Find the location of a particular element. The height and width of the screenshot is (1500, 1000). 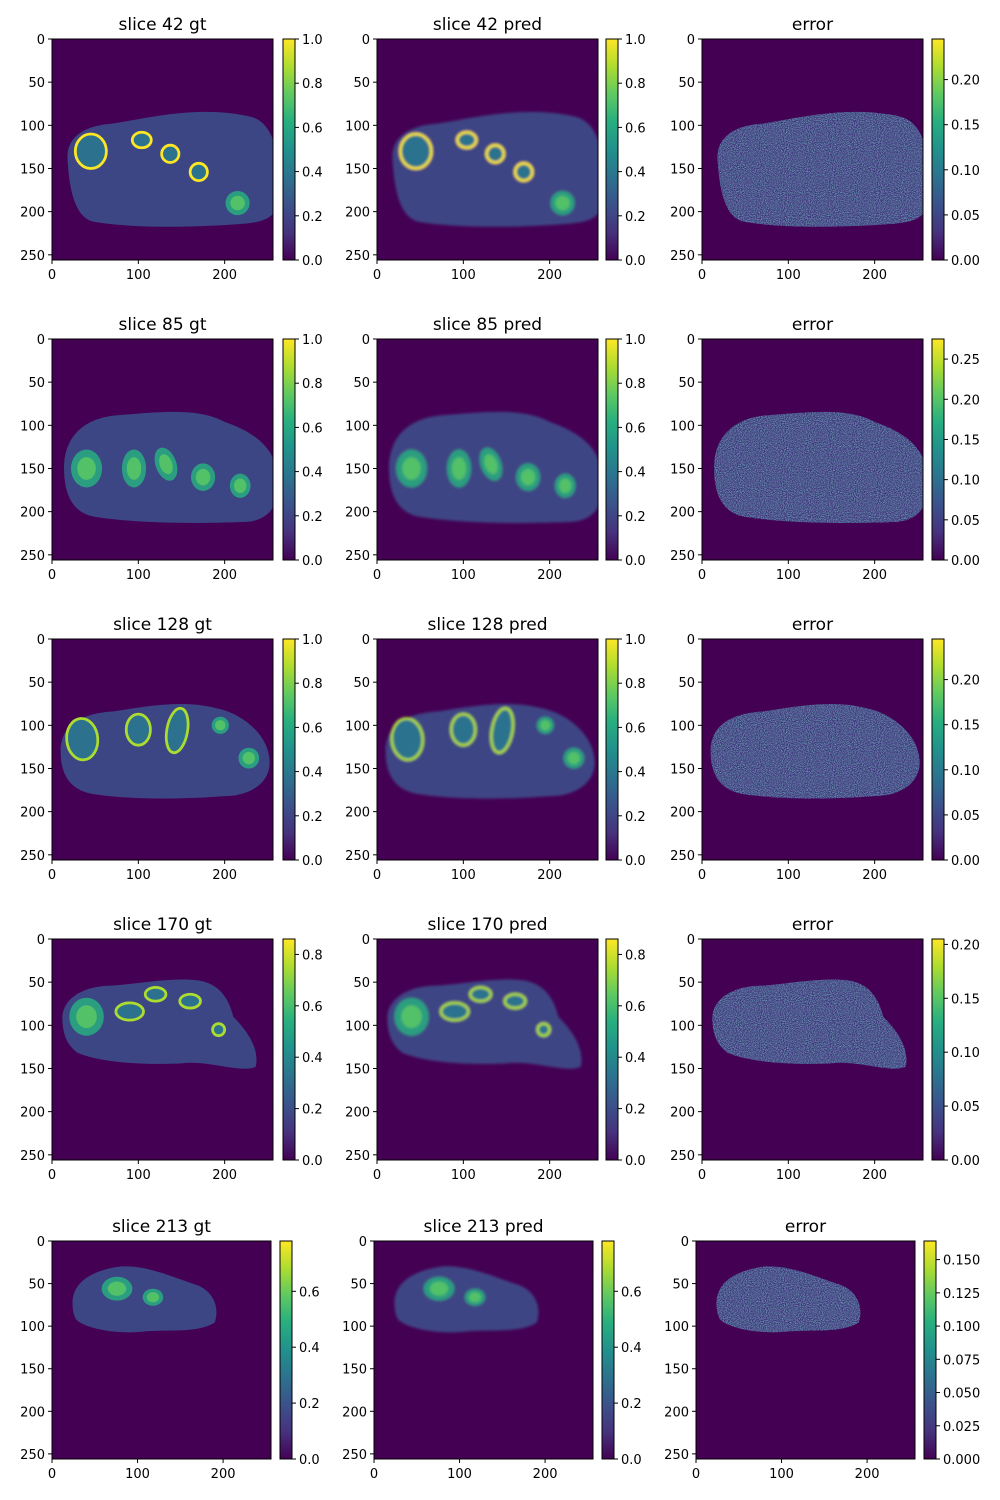

colorbar-tick-label: 0.050 is located at coordinates (961, 1394).